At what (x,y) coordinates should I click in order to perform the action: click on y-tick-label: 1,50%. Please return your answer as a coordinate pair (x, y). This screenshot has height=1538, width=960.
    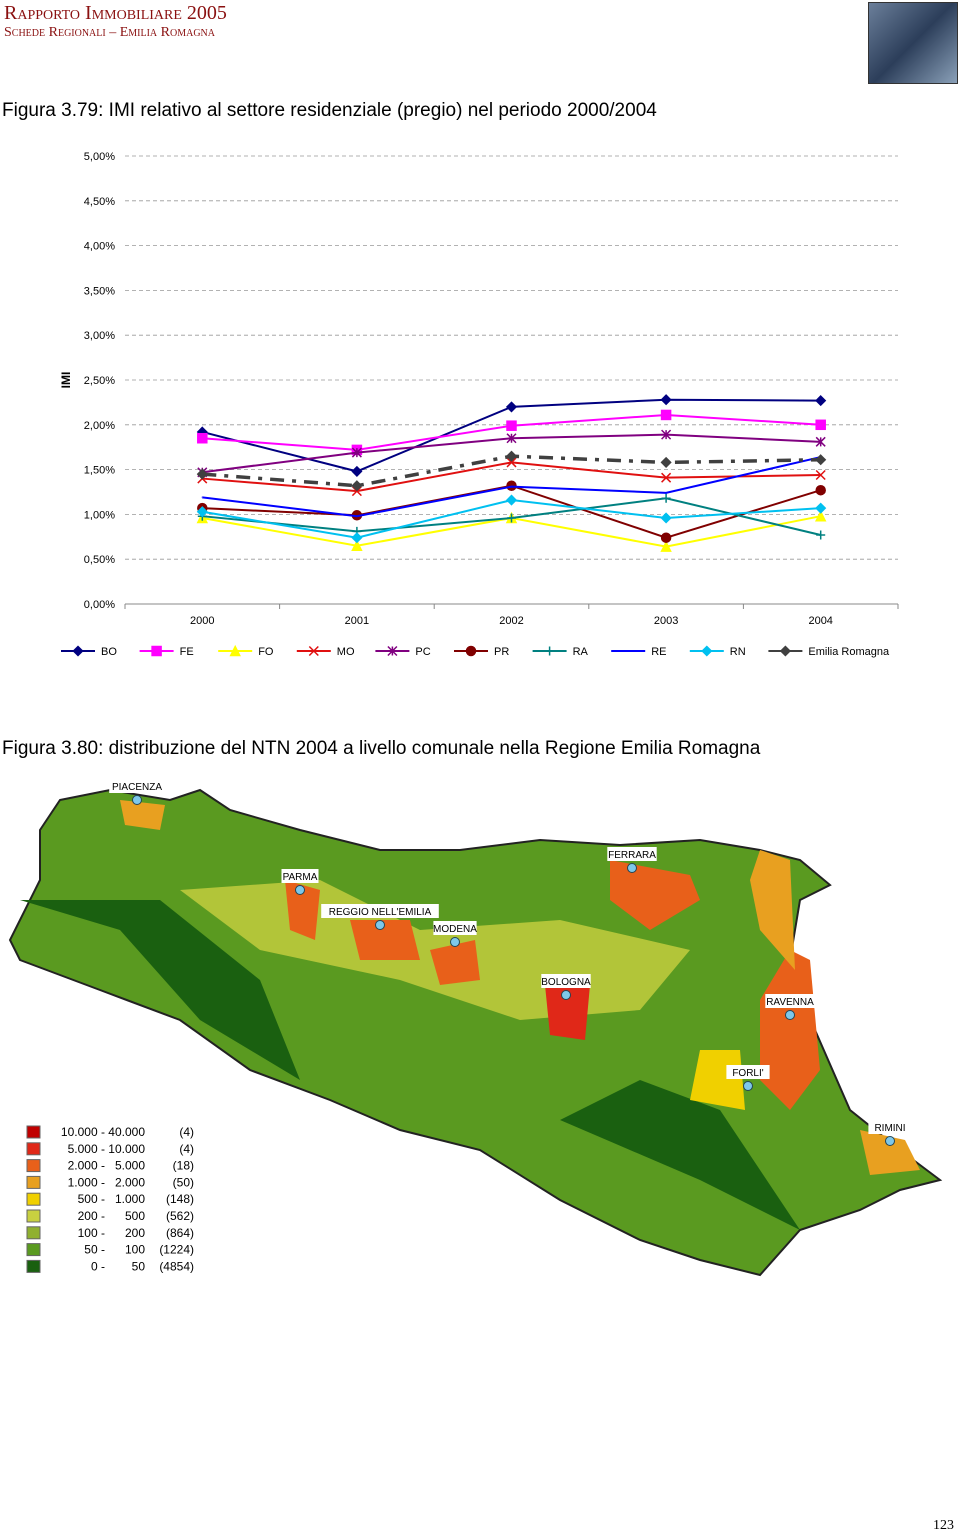
    Looking at the image, I should click on (99, 471).